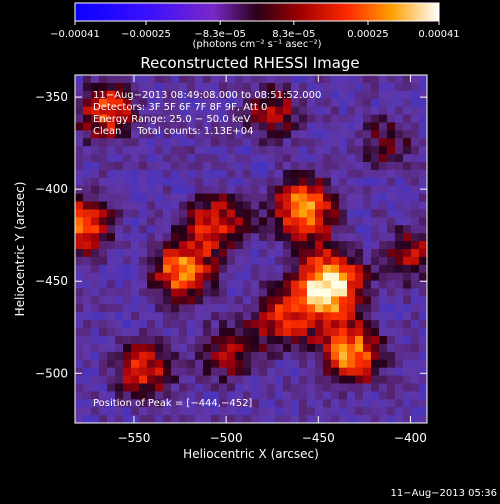 Image resolution: width=500 pixels, height=504 pixels. What do you see at coordinates (438, 34) in the screenshot?
I see `colorbar-tick-label: 0.00041` at bounding box center [438, 34].